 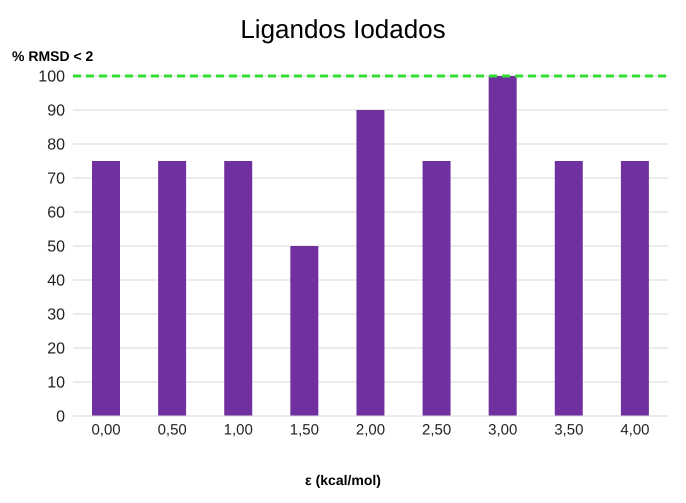 I want to click on y-tick-label: 100, so click(x=52, y=77).